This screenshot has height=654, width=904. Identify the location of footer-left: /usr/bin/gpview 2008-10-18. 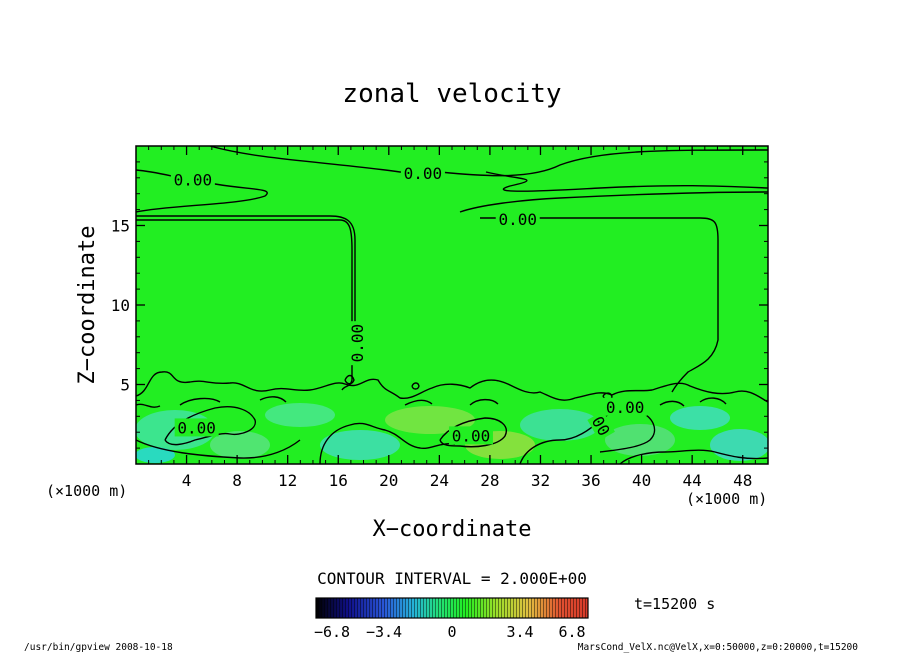
(98, 647).